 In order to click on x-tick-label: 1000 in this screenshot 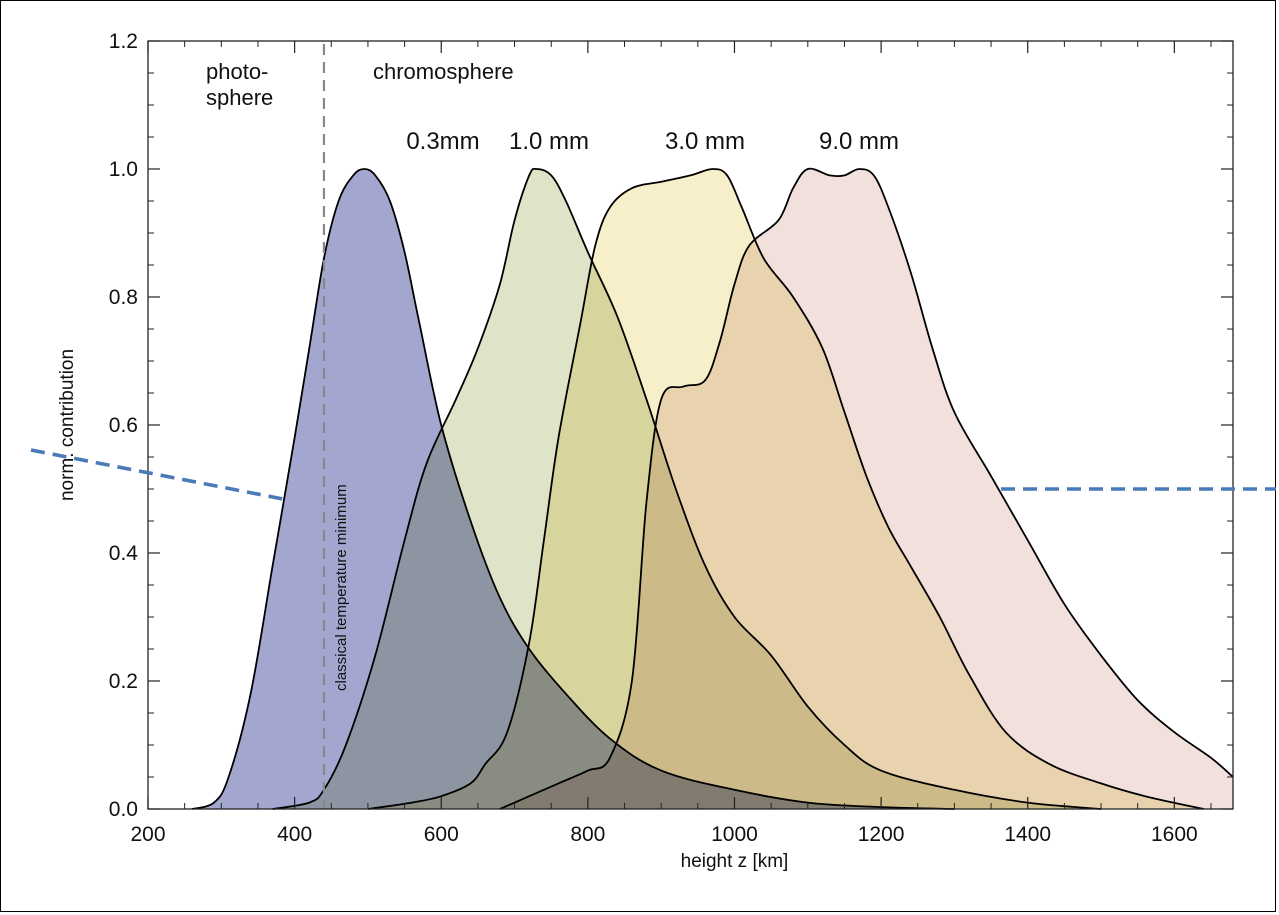, I will do `click(734, 834)`.